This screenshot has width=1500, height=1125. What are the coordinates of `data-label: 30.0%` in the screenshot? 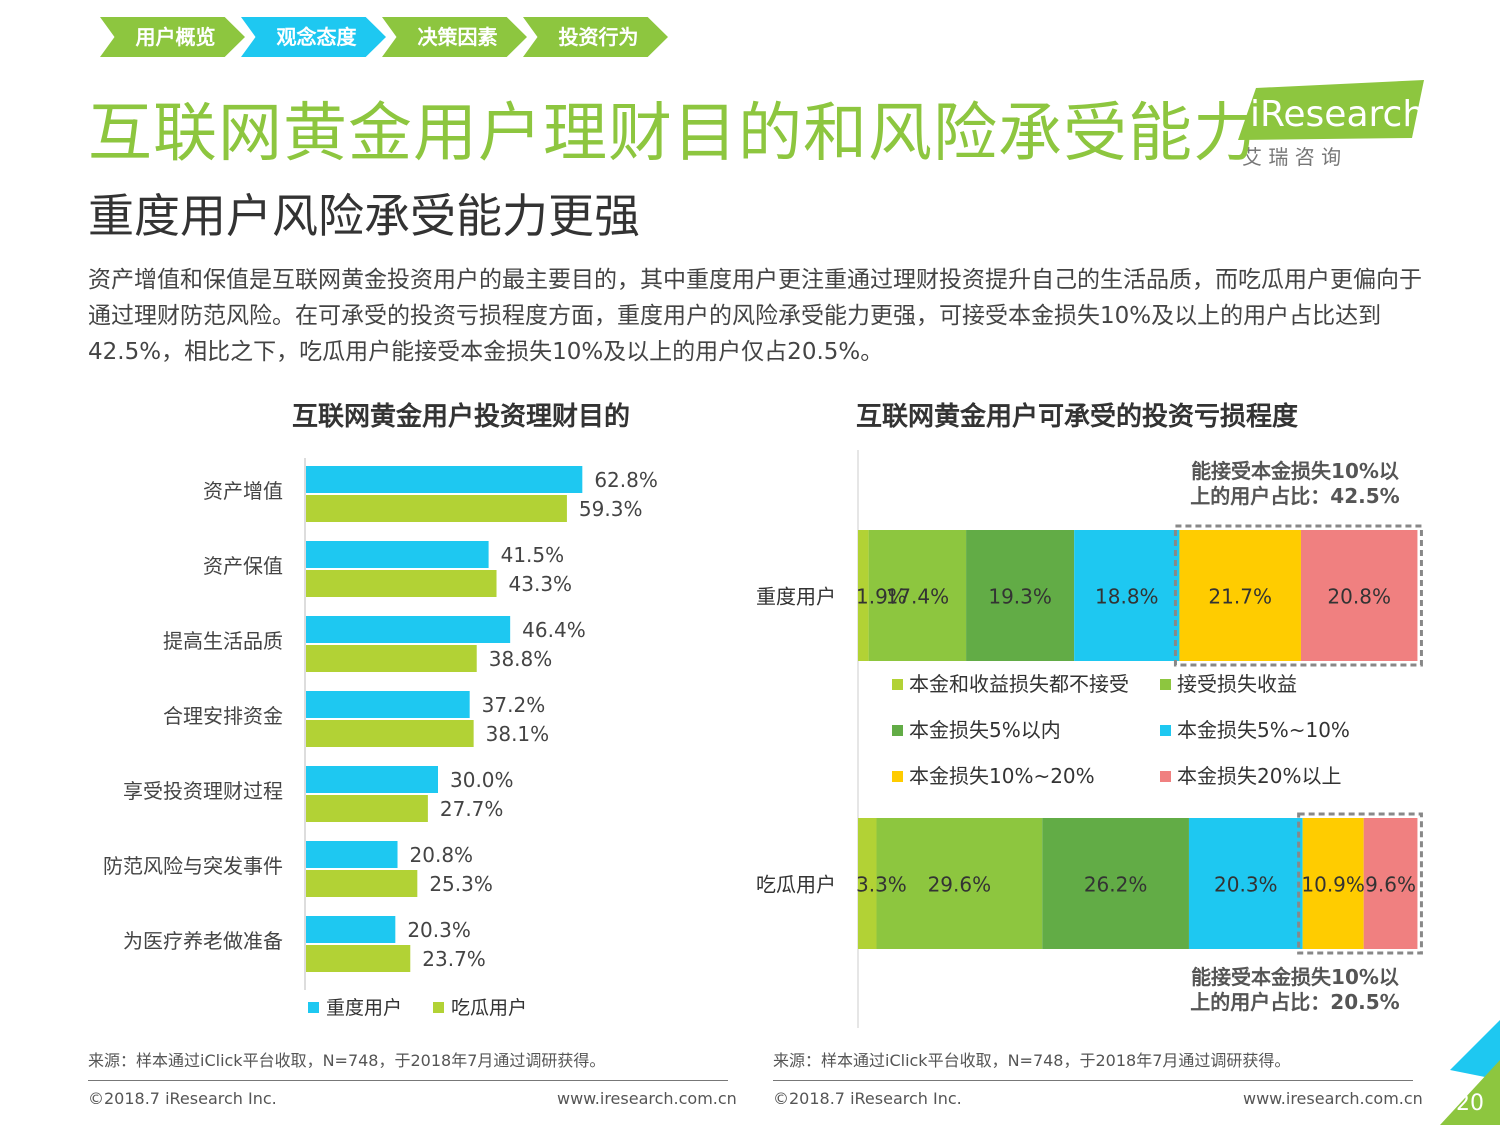 It's located at (482, 780).